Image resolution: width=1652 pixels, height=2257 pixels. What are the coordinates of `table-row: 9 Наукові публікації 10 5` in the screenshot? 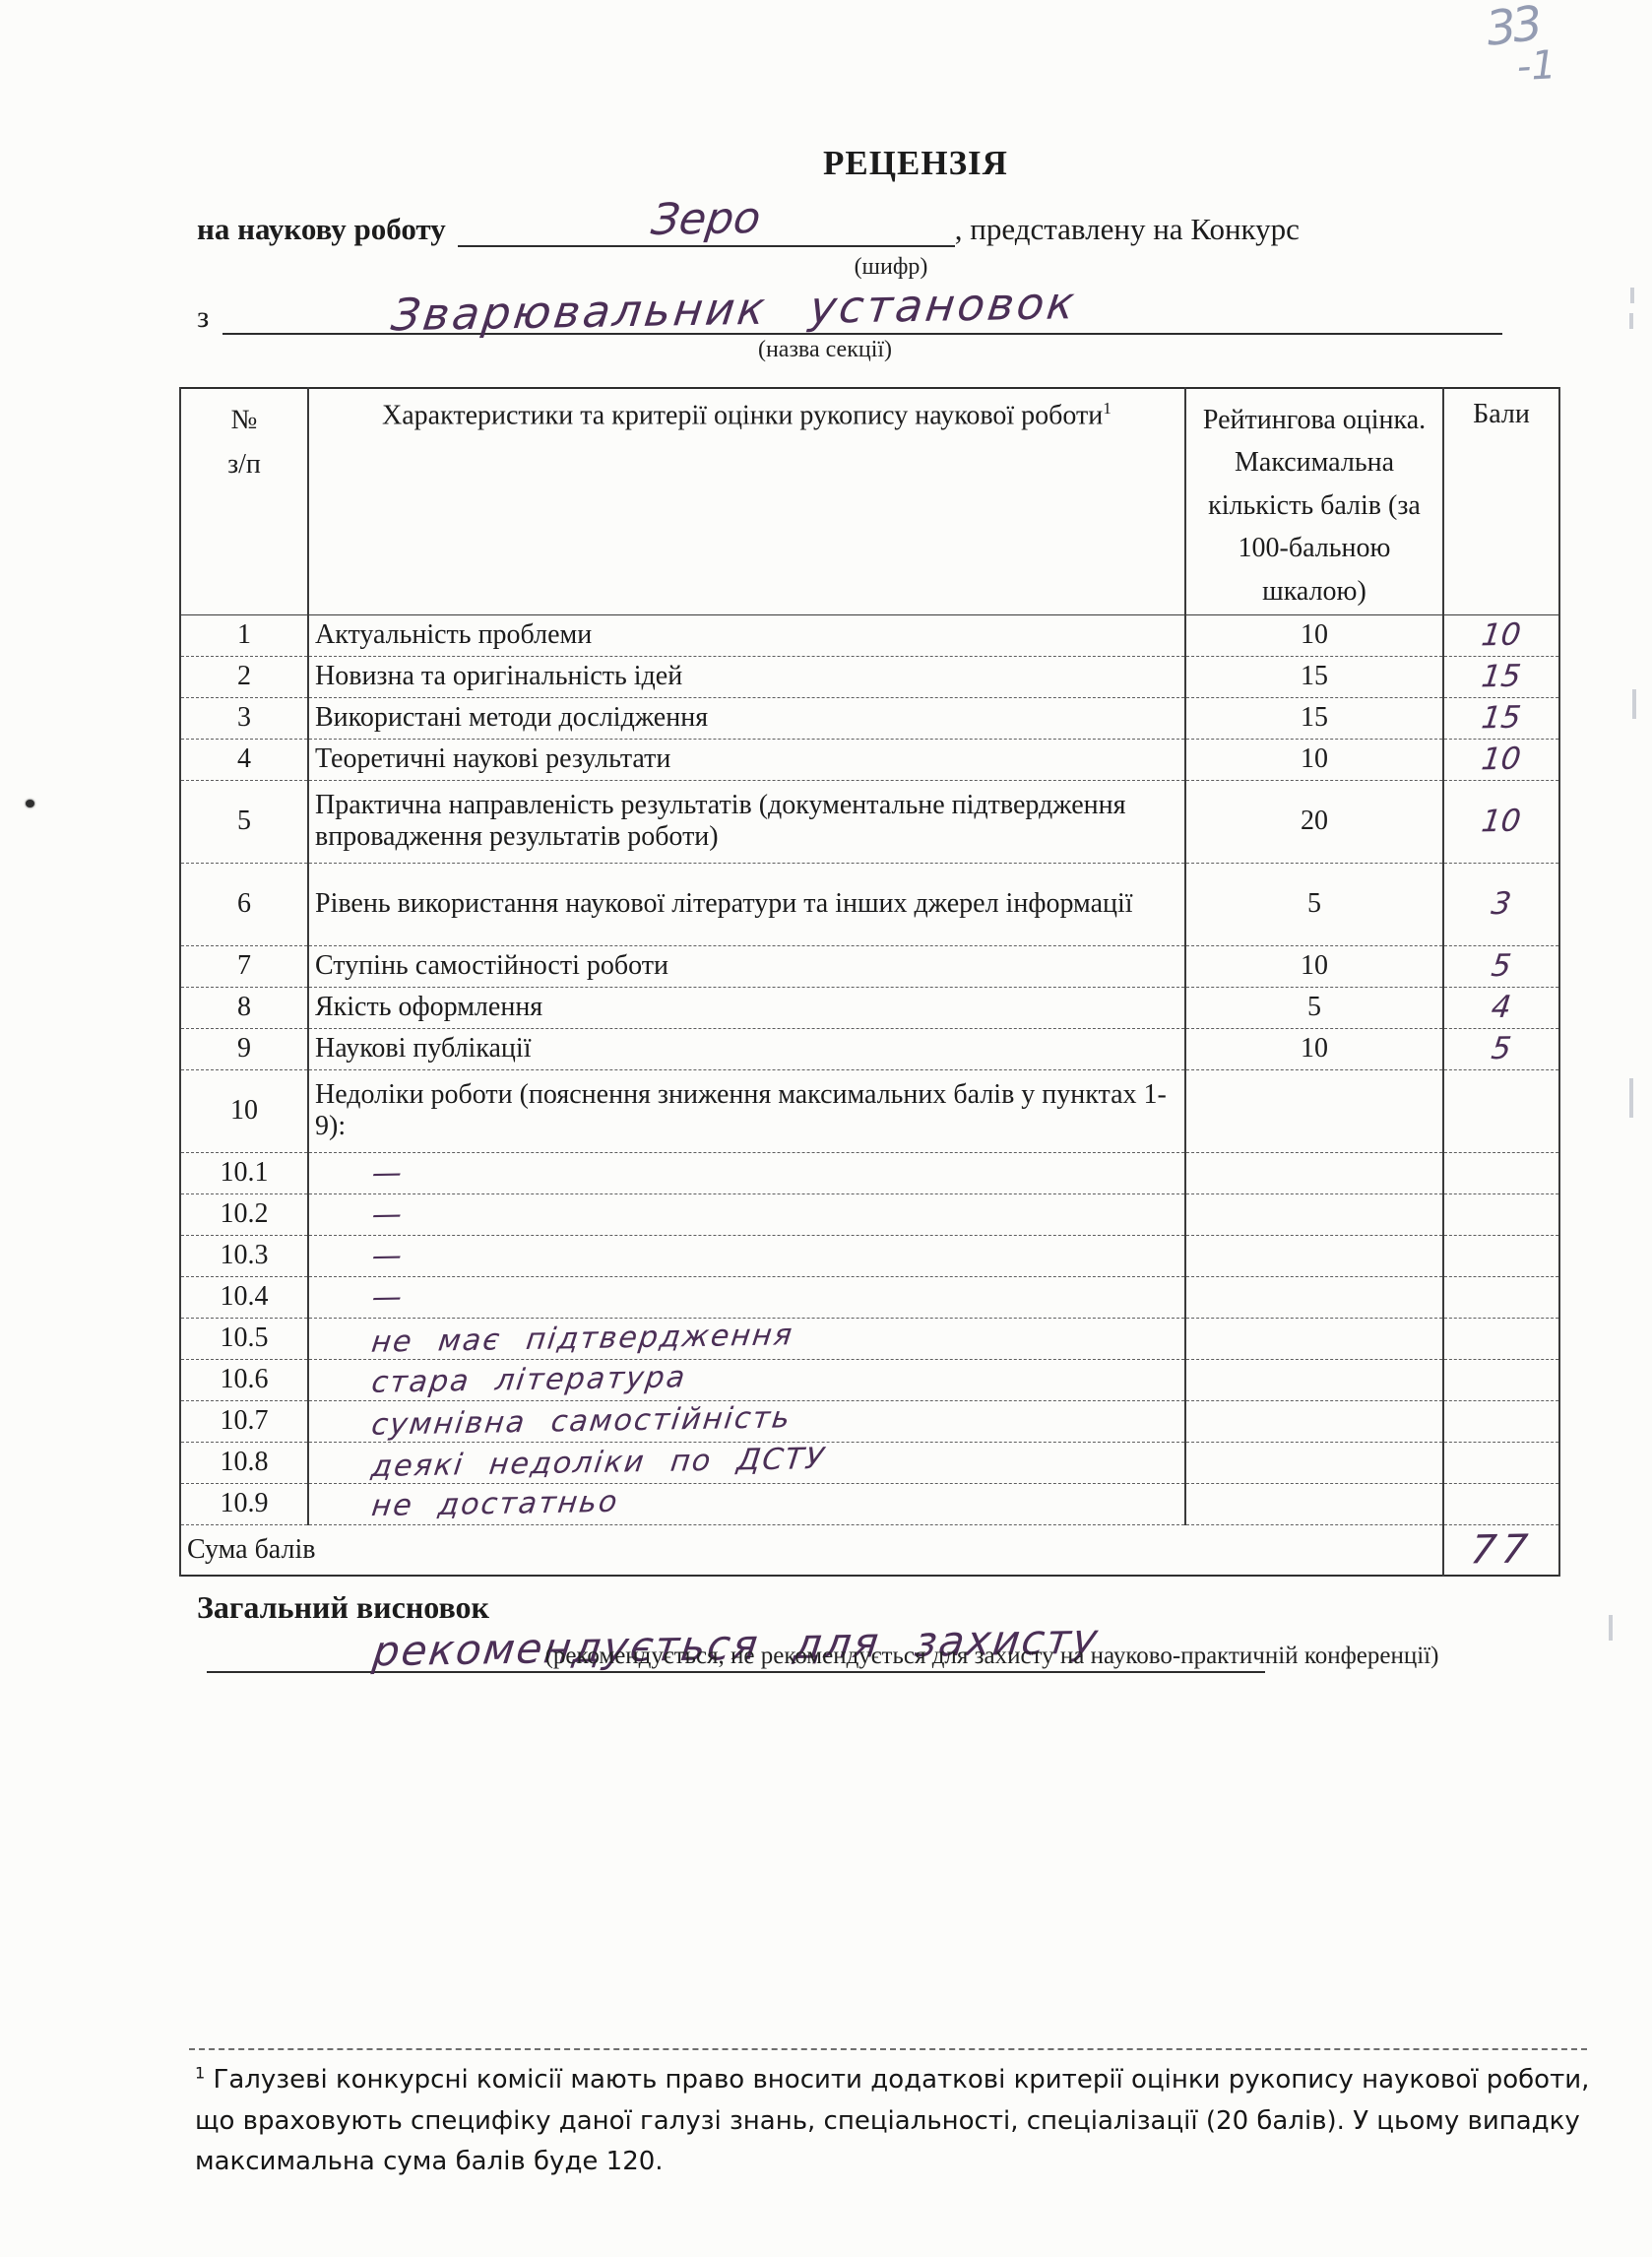 It's located at (870, 1048).